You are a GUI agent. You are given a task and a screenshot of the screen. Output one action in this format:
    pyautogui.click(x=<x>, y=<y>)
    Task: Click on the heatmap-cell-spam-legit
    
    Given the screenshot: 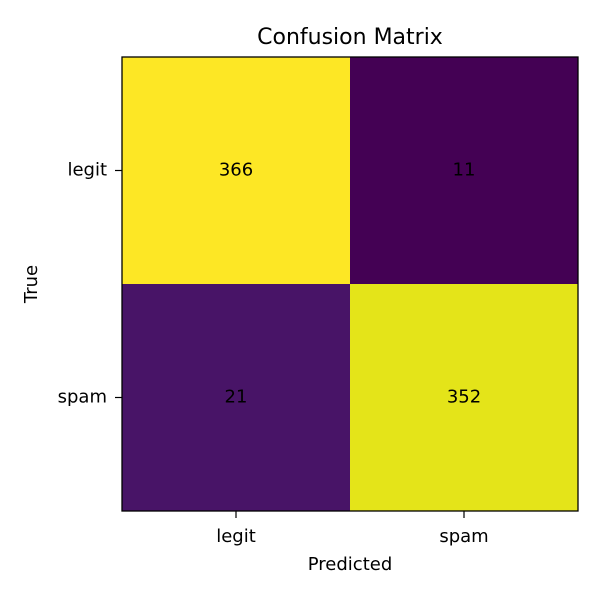 What is the action you would take?
    pyautogui.click(x=236, y=397)
    